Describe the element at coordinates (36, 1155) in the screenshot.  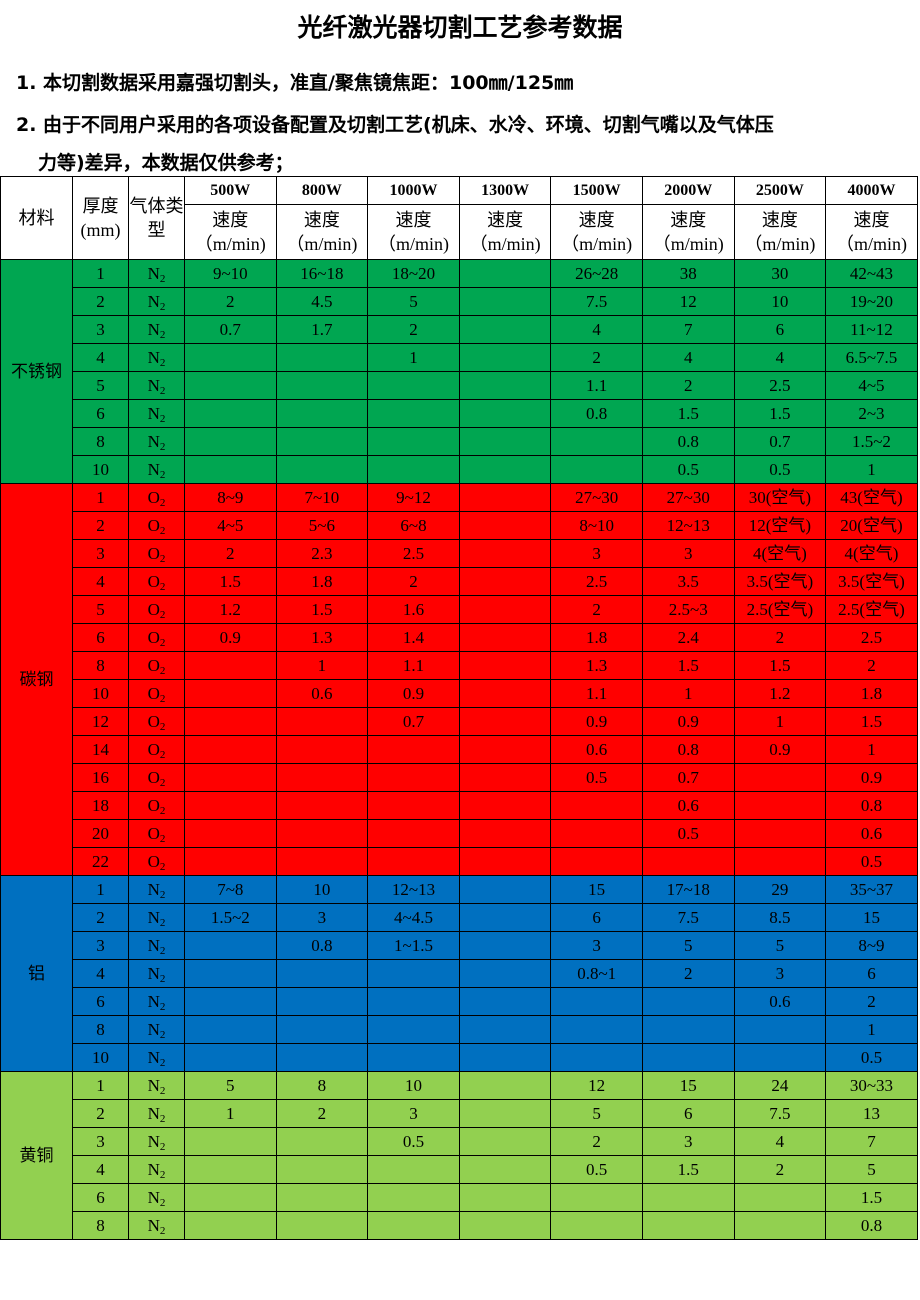
I see `material-cell: 黄铜` at that location.